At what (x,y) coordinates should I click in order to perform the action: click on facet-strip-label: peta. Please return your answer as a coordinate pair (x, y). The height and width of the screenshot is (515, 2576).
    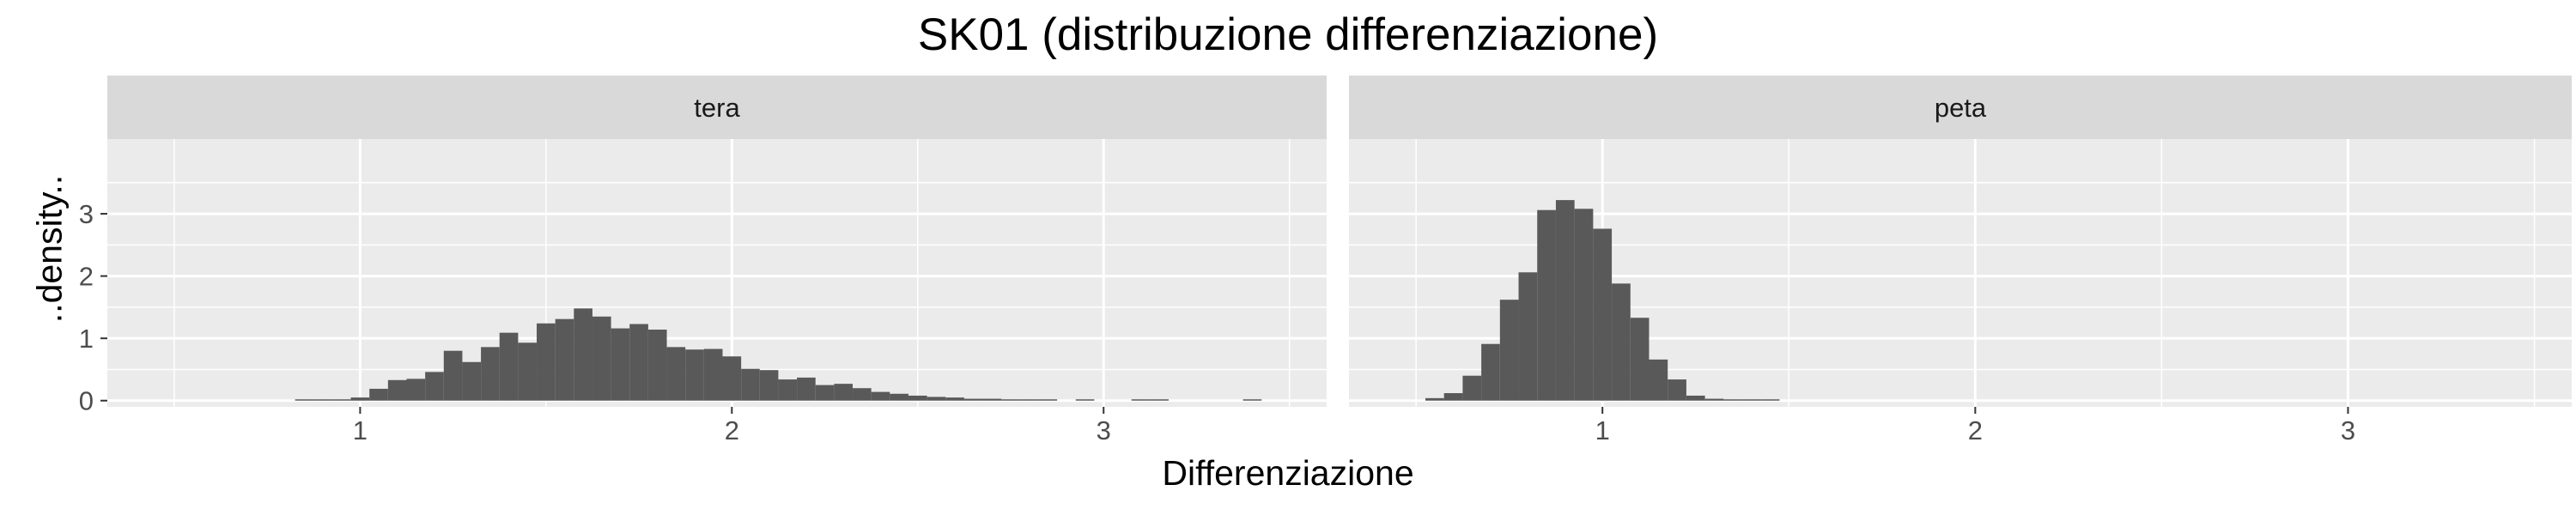
    Looking at the image, I should click on (1961, 108).